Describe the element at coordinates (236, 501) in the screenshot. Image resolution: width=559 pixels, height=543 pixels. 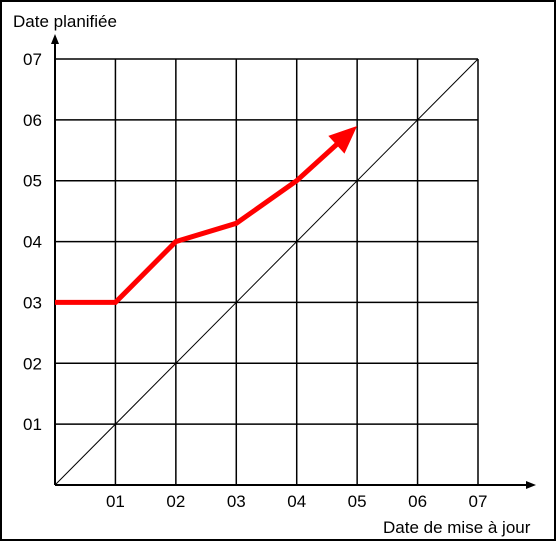
I see `x-tick-label: 03` at that location.